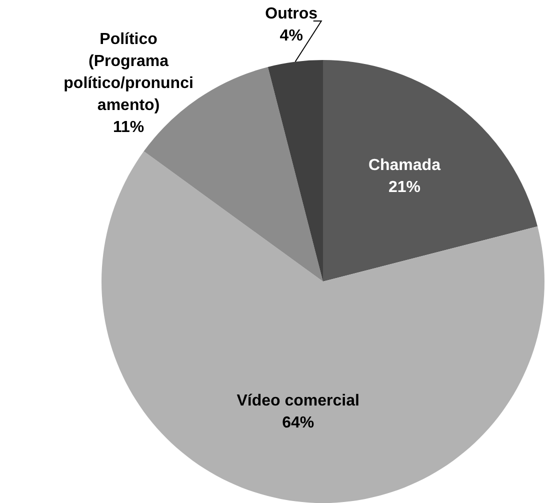 The image size is (546, 503). I want to click on data-label: 11%, so click(128, 127).